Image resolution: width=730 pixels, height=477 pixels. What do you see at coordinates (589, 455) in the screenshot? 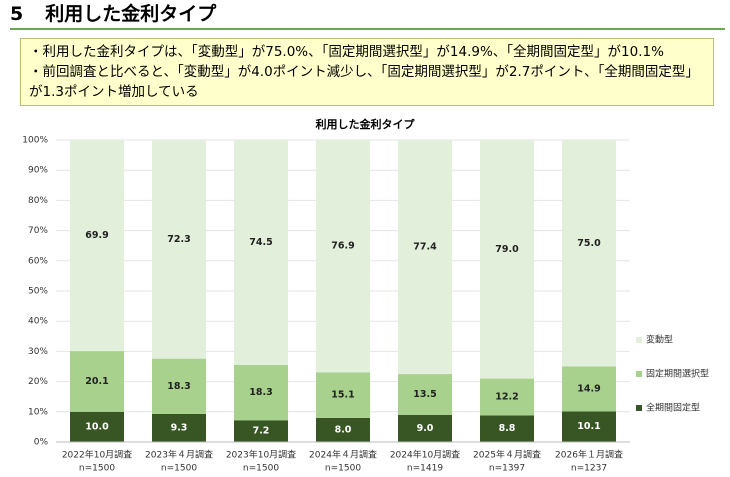
I see `x-tick-label: 2026年１月調査` at bounding box center [589, 455].